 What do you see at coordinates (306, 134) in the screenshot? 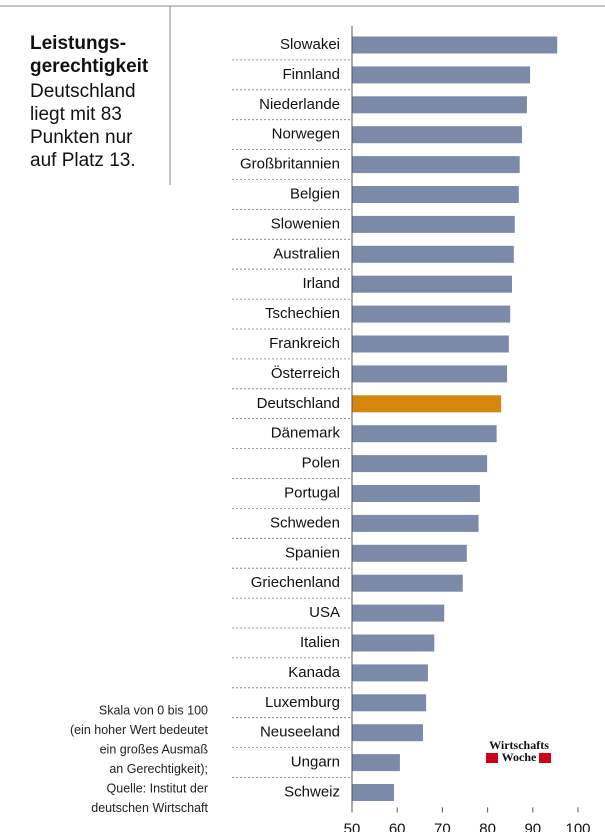
I see `y-tick-label: Norwegen` at bounding box center [306, 134].